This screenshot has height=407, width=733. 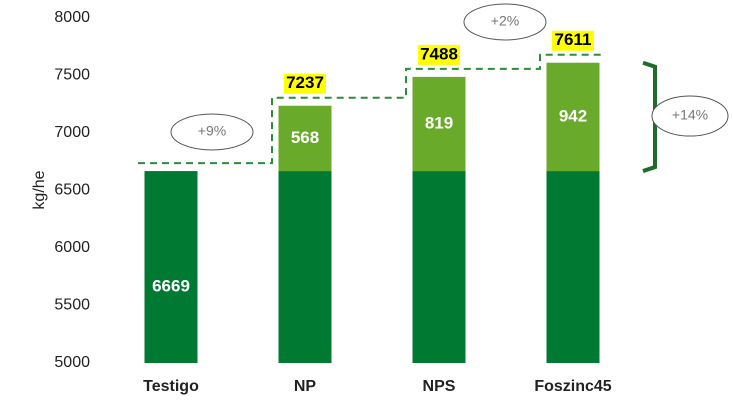 I want to click on y-tick-label: 6500, so click(x=72, y=190).